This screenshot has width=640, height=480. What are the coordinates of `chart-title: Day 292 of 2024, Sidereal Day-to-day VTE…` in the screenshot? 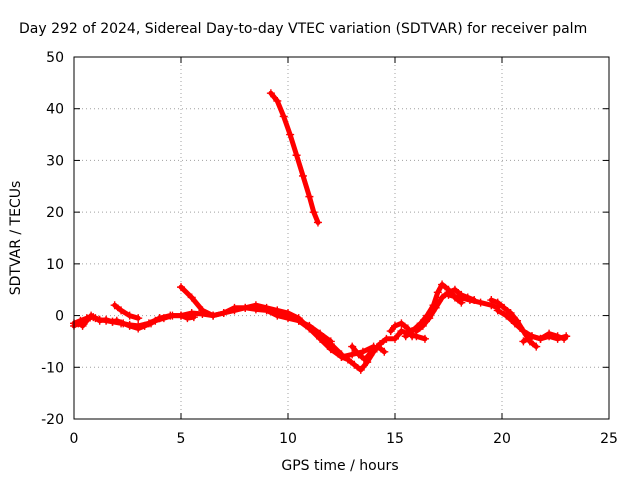 It's located at (303, 29).